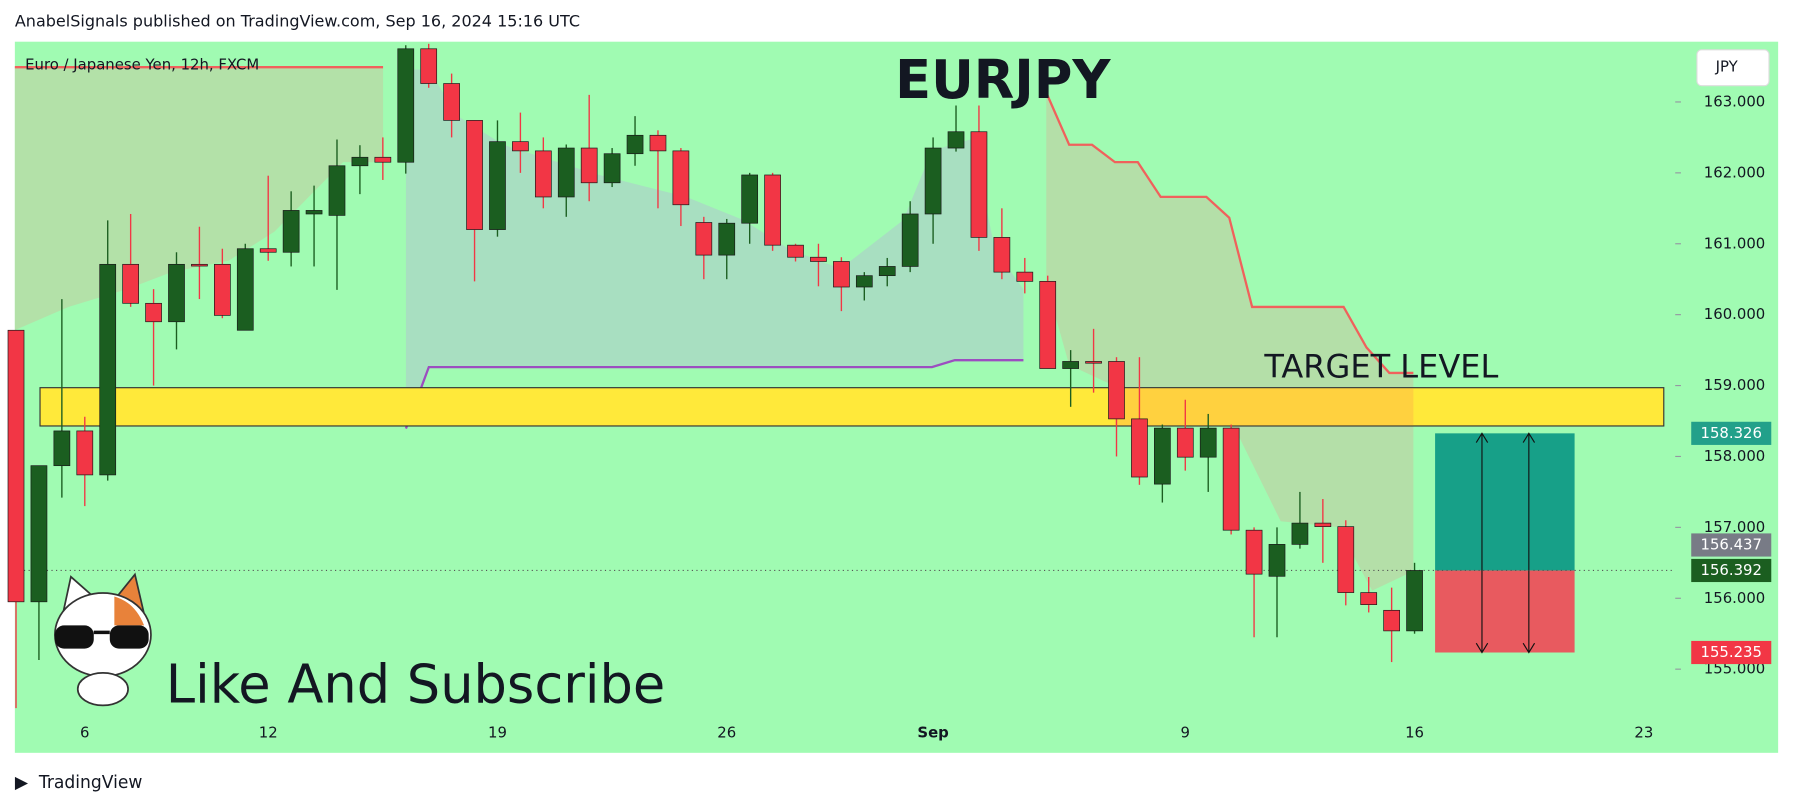  I want to click on currency: JPY, so click(1727, 67).